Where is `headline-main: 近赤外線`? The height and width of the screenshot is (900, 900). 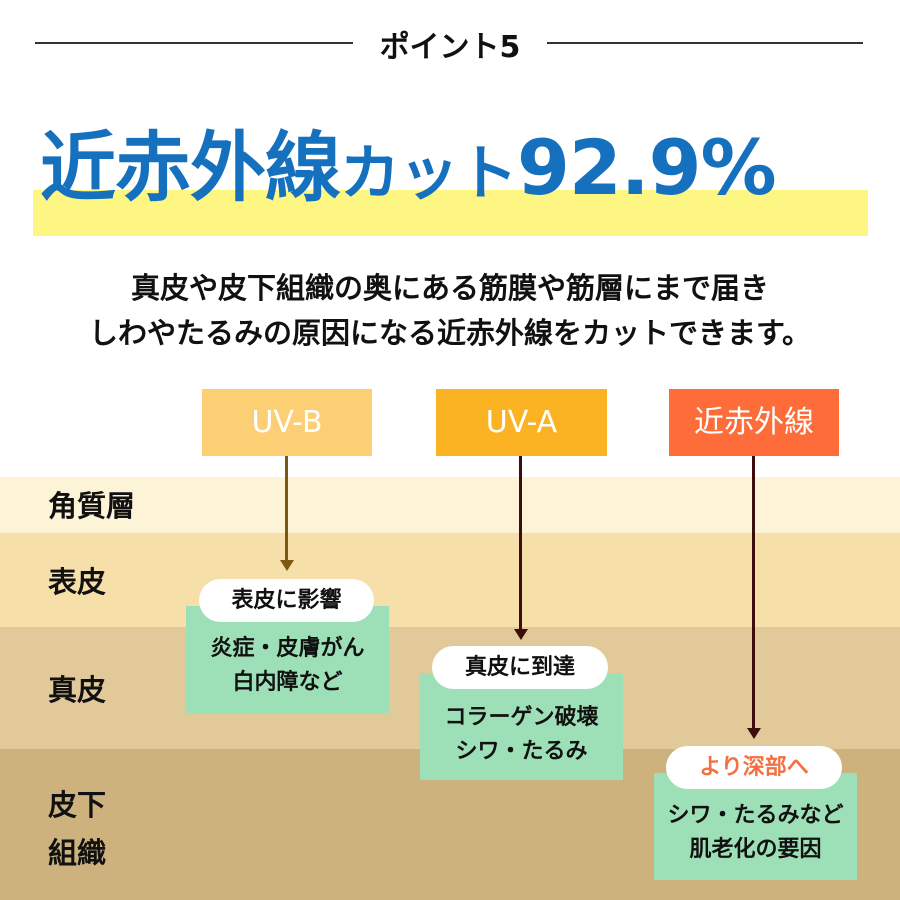
headline-main: 近赤外線 is located at coordinates (190, 167).